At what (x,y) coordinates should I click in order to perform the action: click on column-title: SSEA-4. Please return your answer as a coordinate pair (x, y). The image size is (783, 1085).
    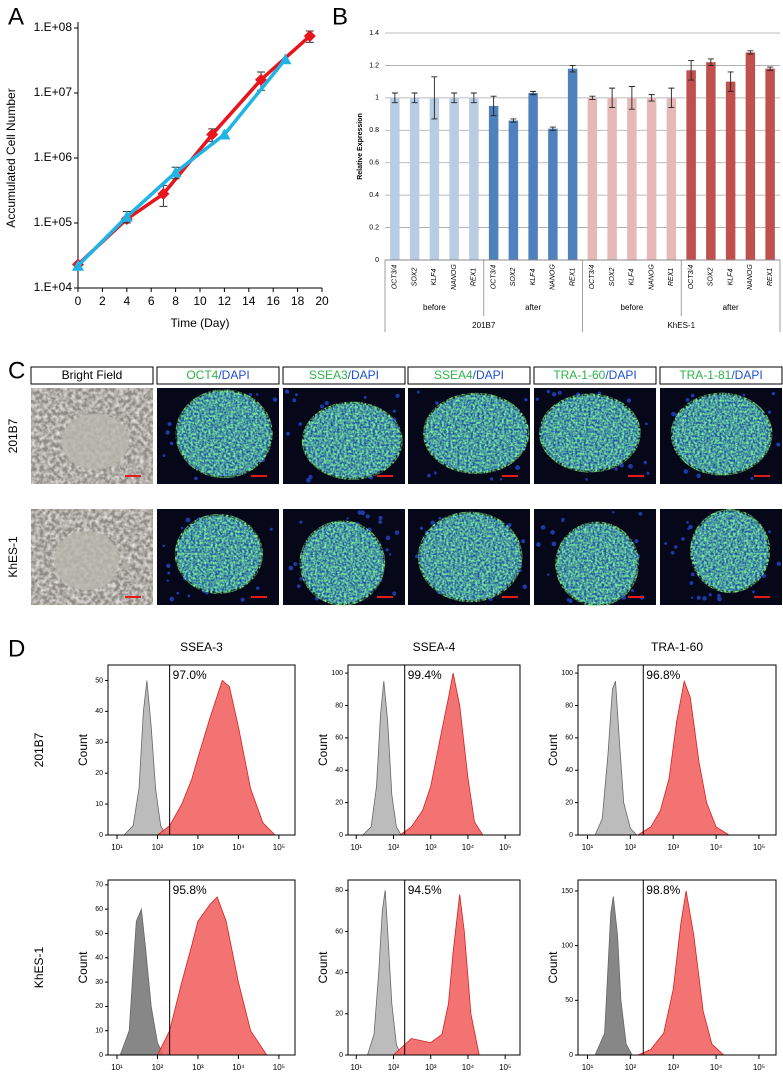
    Looking at the image, I should click on (434, 647).